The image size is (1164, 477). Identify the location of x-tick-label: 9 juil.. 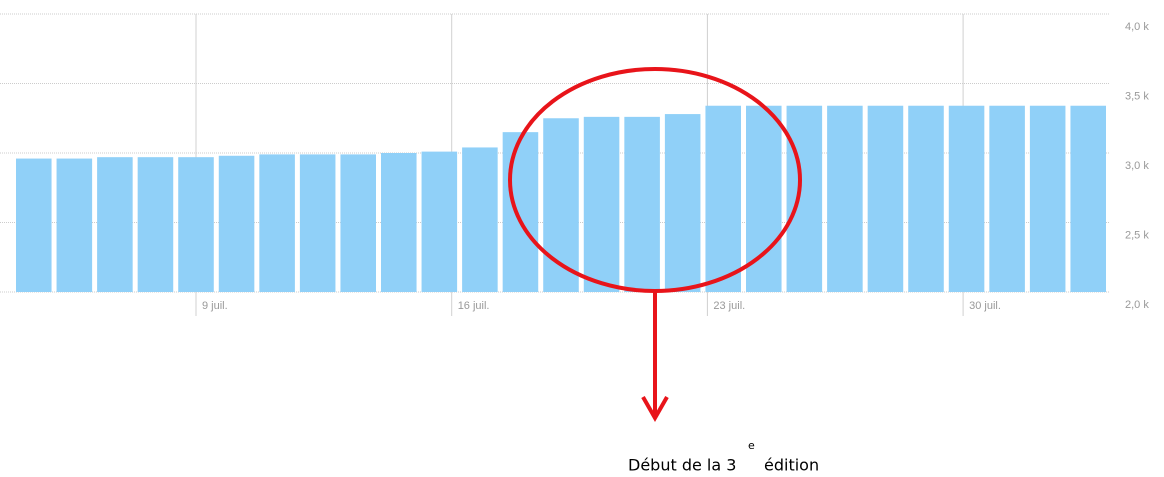
(215, 306).